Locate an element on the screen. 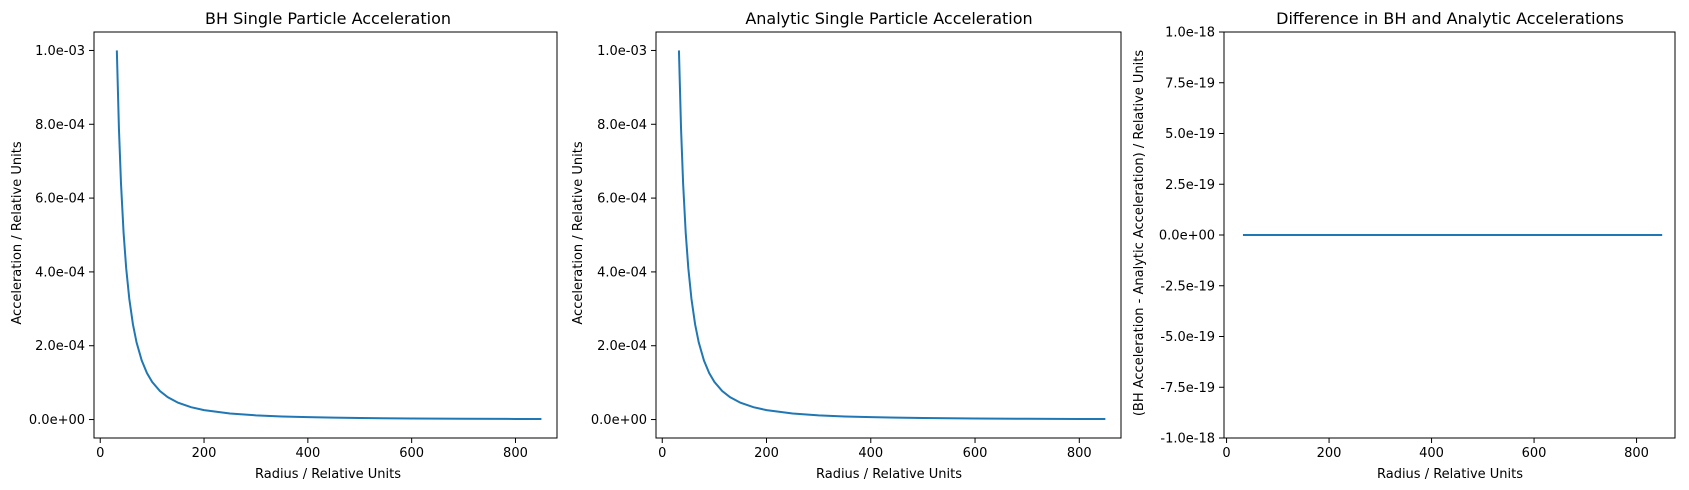 The height and width of the screenshot is (490, 1689). y-tick-label: -2.5e-19 is located at coordinates (1187, 286).